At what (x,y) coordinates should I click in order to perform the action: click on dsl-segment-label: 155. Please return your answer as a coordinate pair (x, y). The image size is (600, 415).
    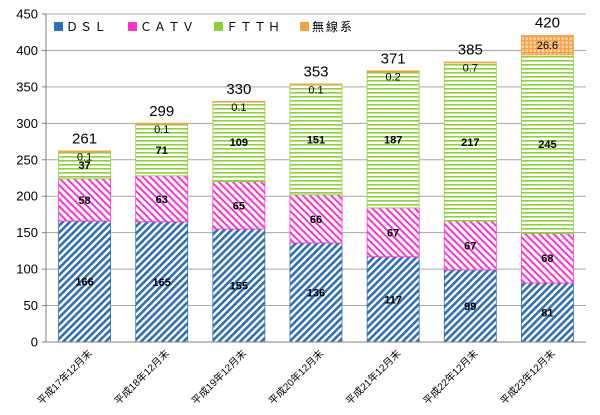
    Looking at the image, I should click on (239, 287).